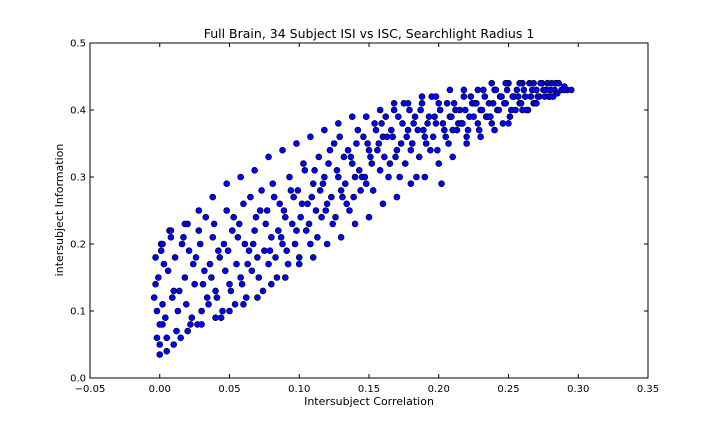  I want to click on x-tick-label: 0.30, so click(578, 389).